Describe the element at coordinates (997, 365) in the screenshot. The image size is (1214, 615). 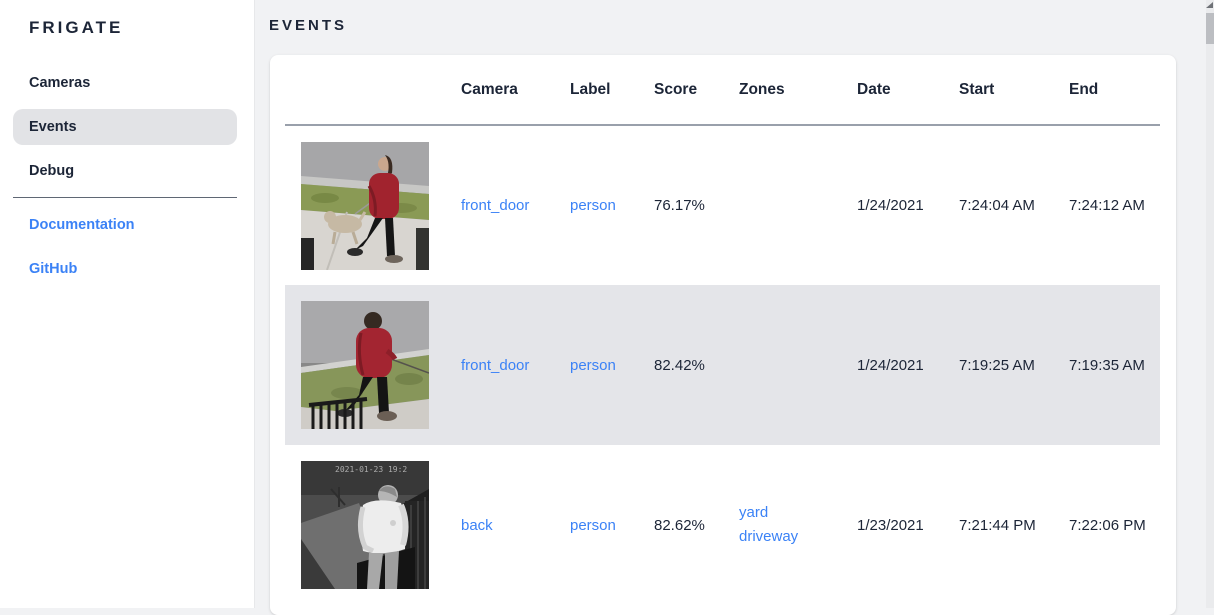
I see `event-start-time: 7:19:25 AM` at that location.